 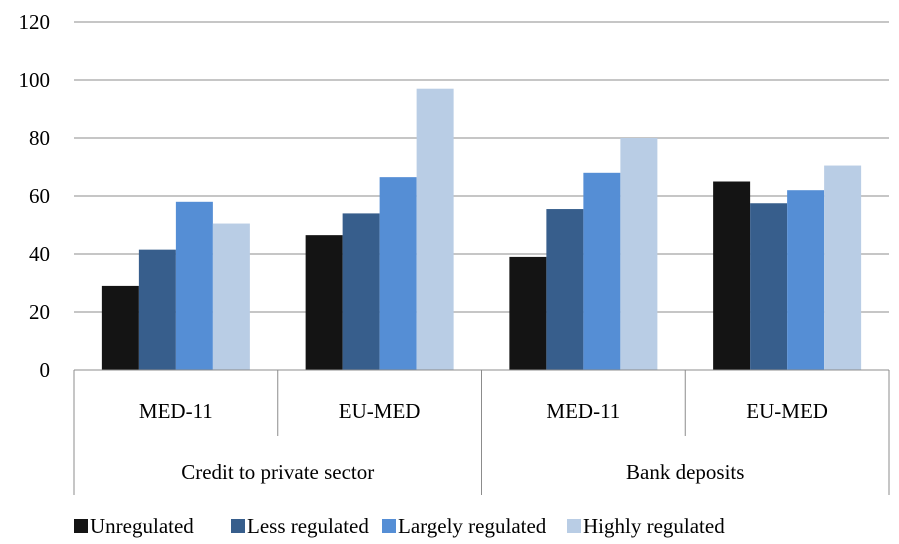 What do you see at coordinates (39, 254) in the screenshot?
I see `y-tick-label: 40` at bounding box center [39, 254].